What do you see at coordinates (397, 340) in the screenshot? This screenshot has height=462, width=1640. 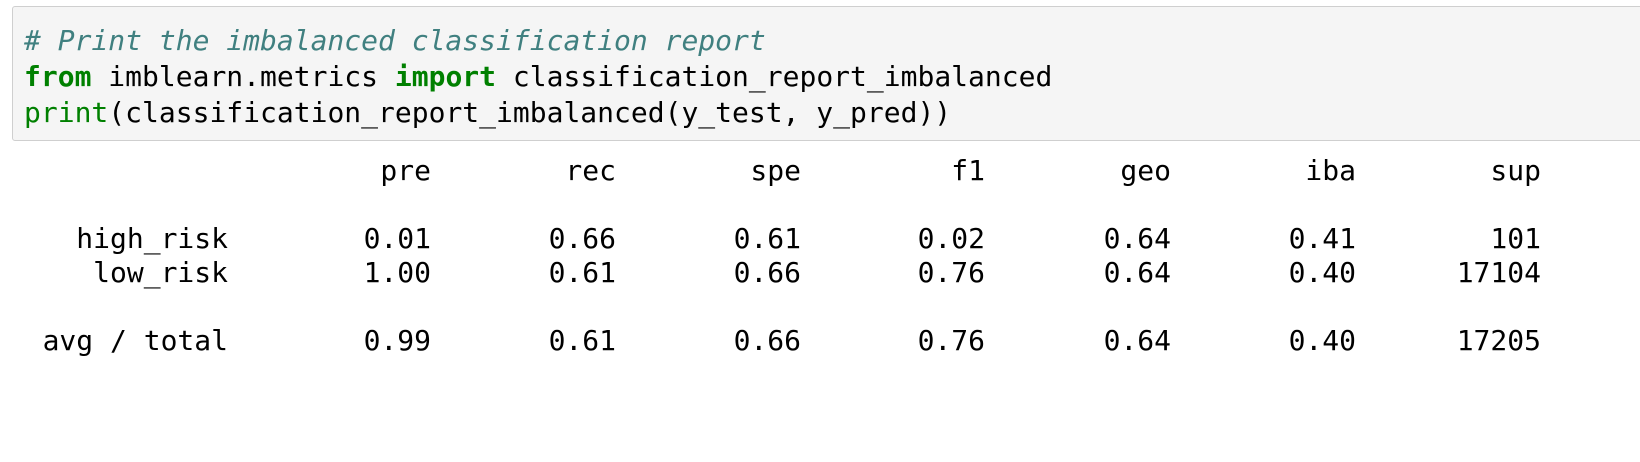 I see `table-cell: 0.99` at bounding box center [397, 340].